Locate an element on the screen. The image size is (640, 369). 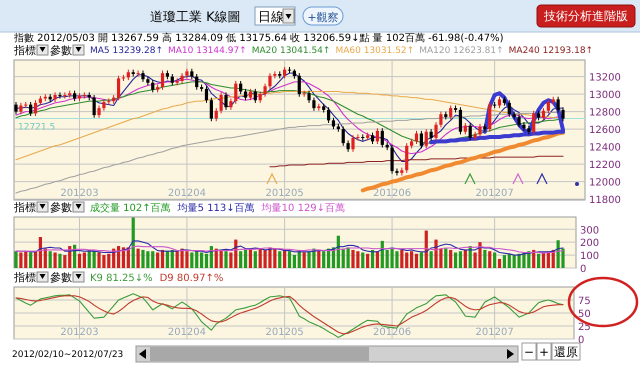
y-tick-label: 100 is located at coordinates (590, 256).